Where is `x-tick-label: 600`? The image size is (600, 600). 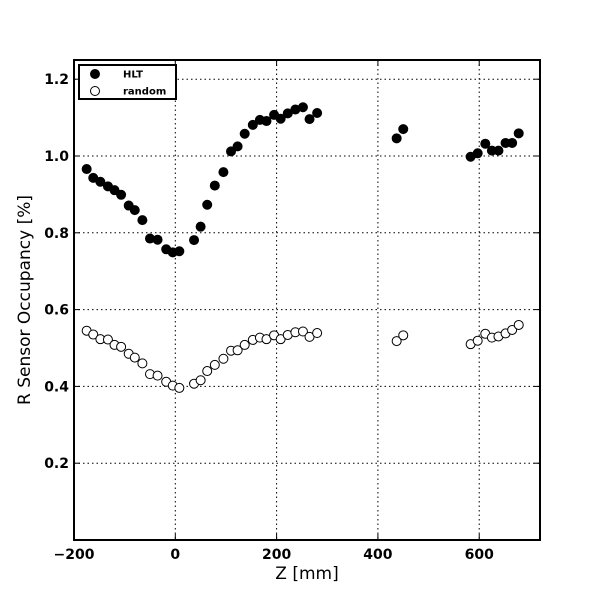 x-tick-label: 600 is located at coordinates (479, 555).